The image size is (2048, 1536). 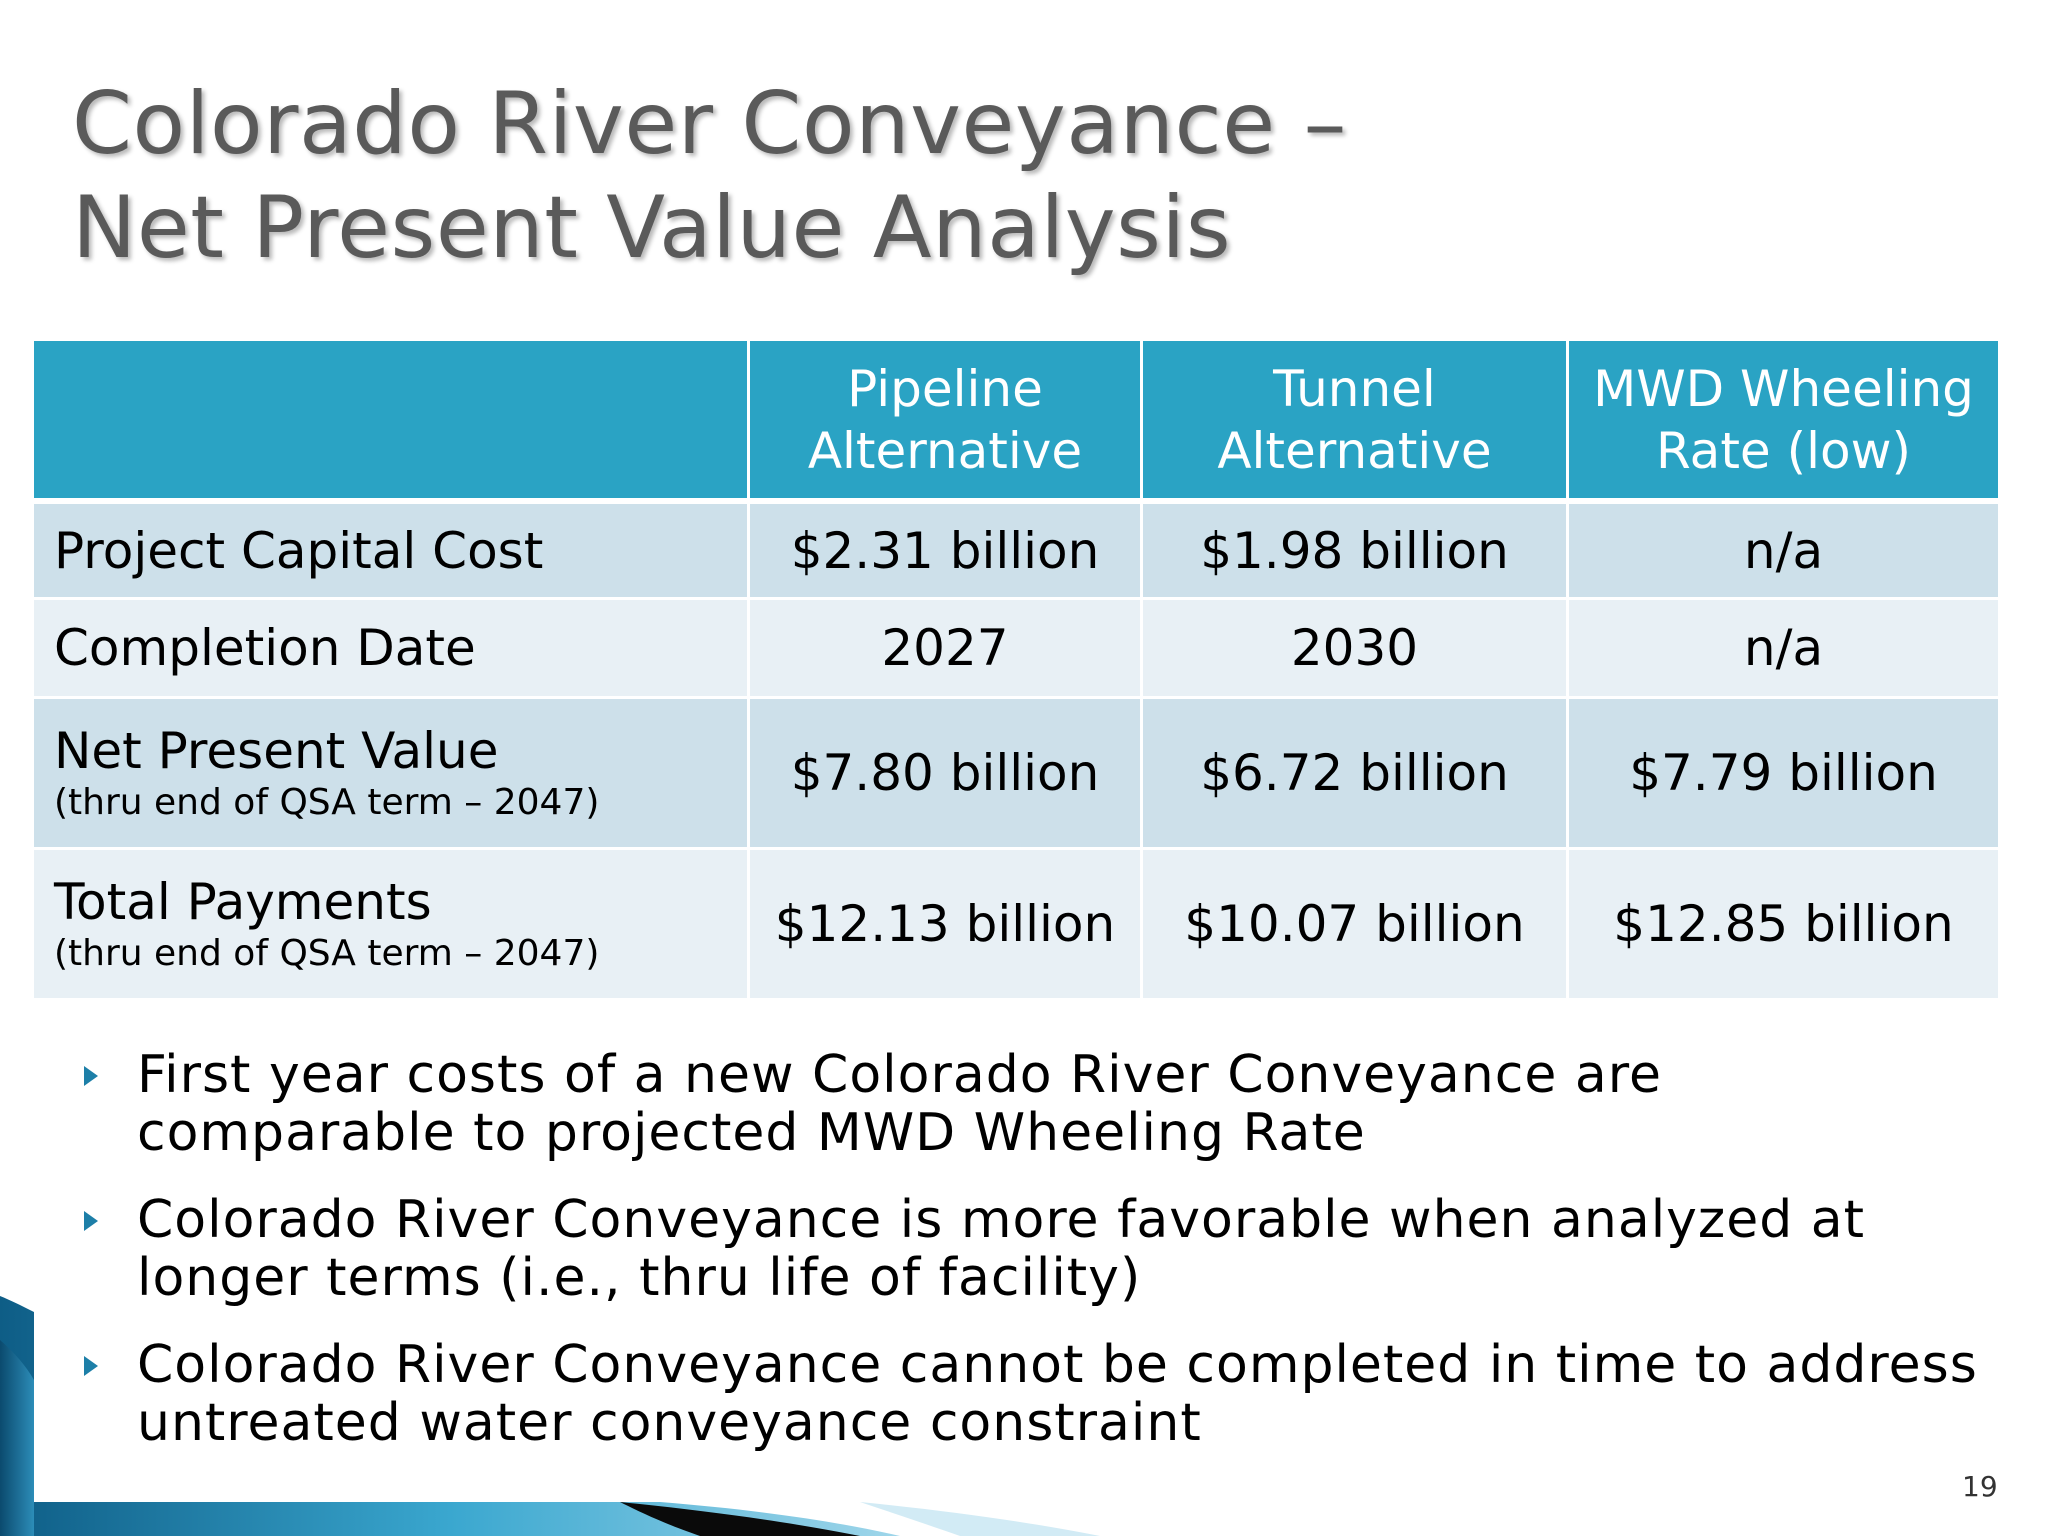 I want to click on row-label: Completion Date, so click(x=392, y=649).